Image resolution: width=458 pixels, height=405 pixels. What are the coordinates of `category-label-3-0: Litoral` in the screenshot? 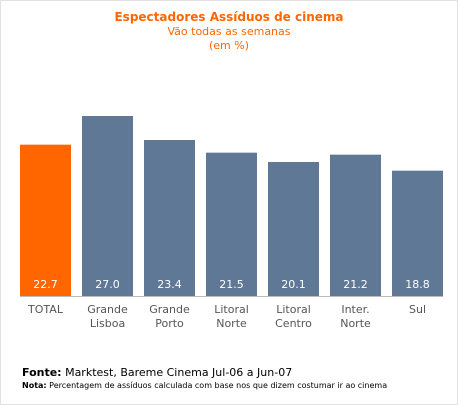 It's located at (231, 309).